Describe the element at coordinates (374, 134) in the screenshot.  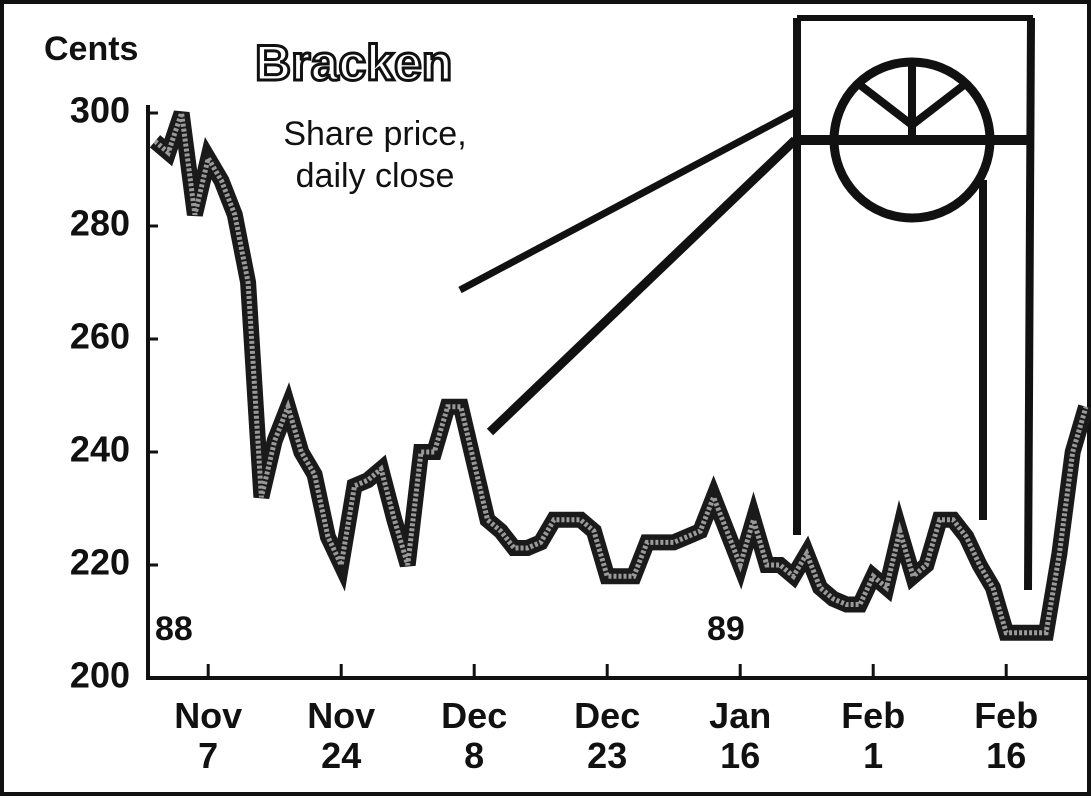
I see `subtitle-line: Share price,` at that location.